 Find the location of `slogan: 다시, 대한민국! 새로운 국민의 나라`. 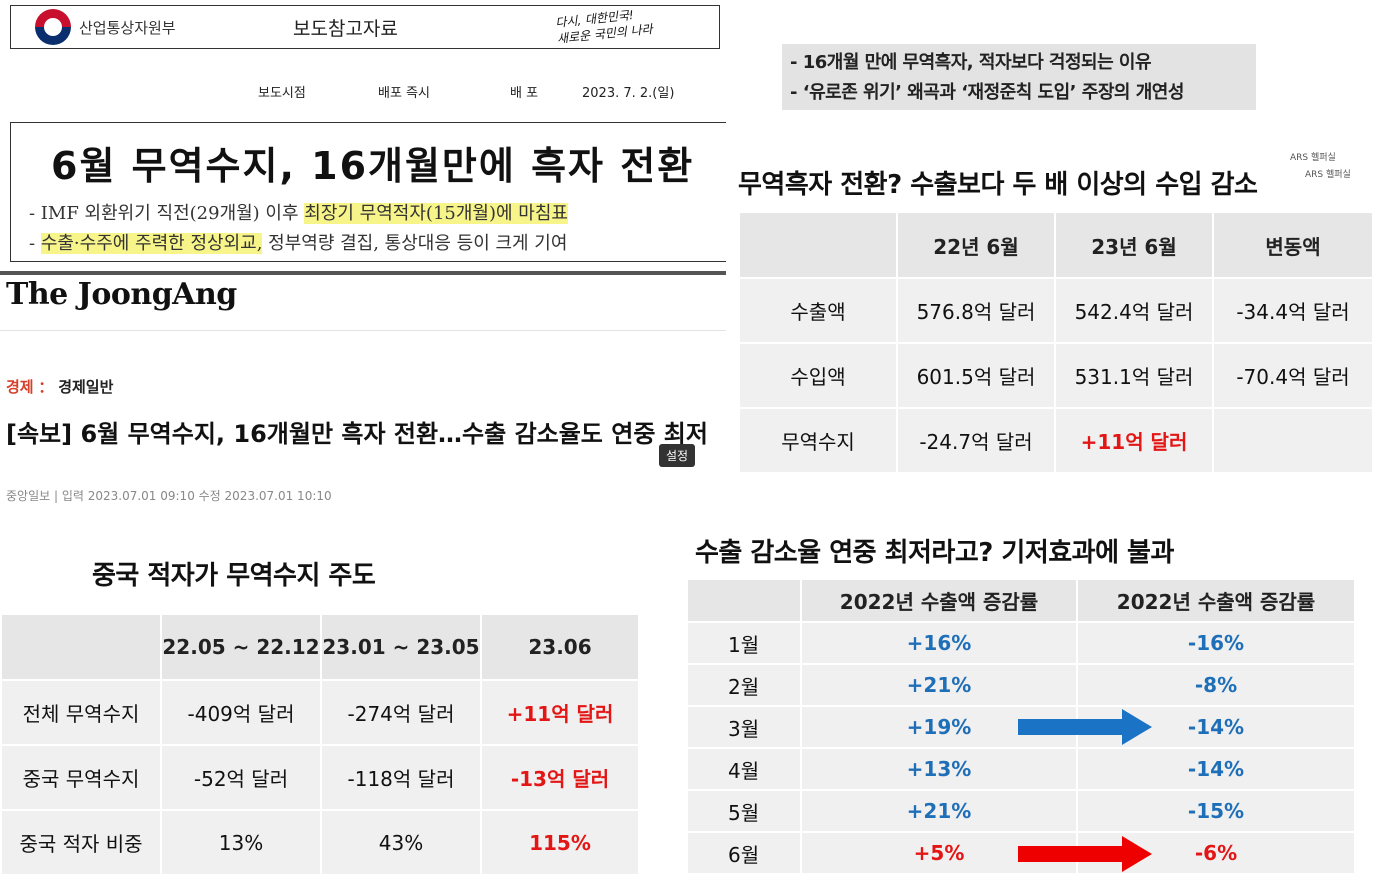

slogan: 다시, 대한민국! 새로운 국민의 나라 is located at coordinates (604, 26).